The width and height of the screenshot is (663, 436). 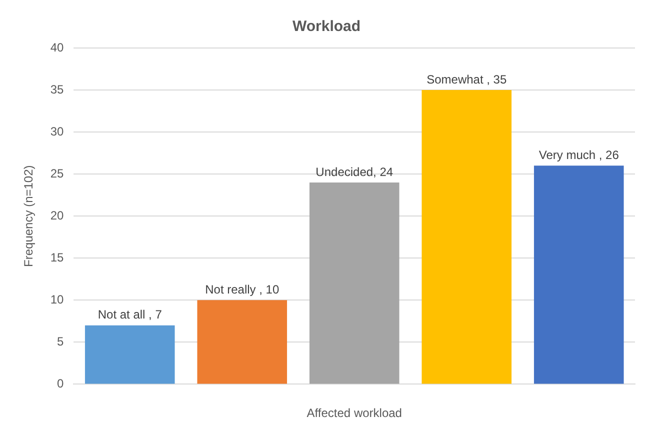 What do you see at coordinates (57, 215) in the screenshot?
I see `y-tick-label: 20` at bounding box center [57, 215].